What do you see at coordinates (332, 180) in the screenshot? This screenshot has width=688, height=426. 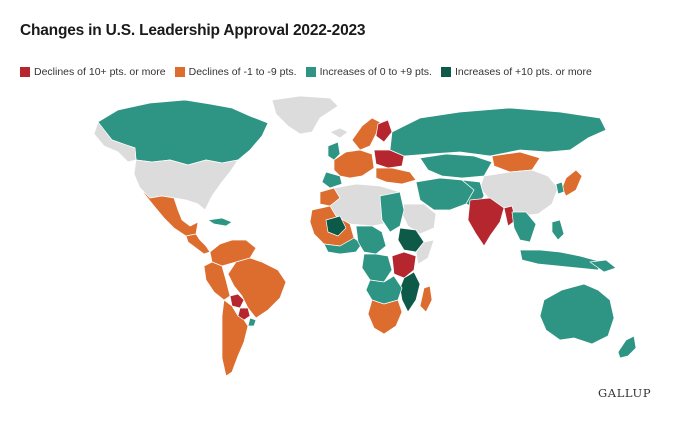 I see `region-iberia` at bounding box center [332, 180].